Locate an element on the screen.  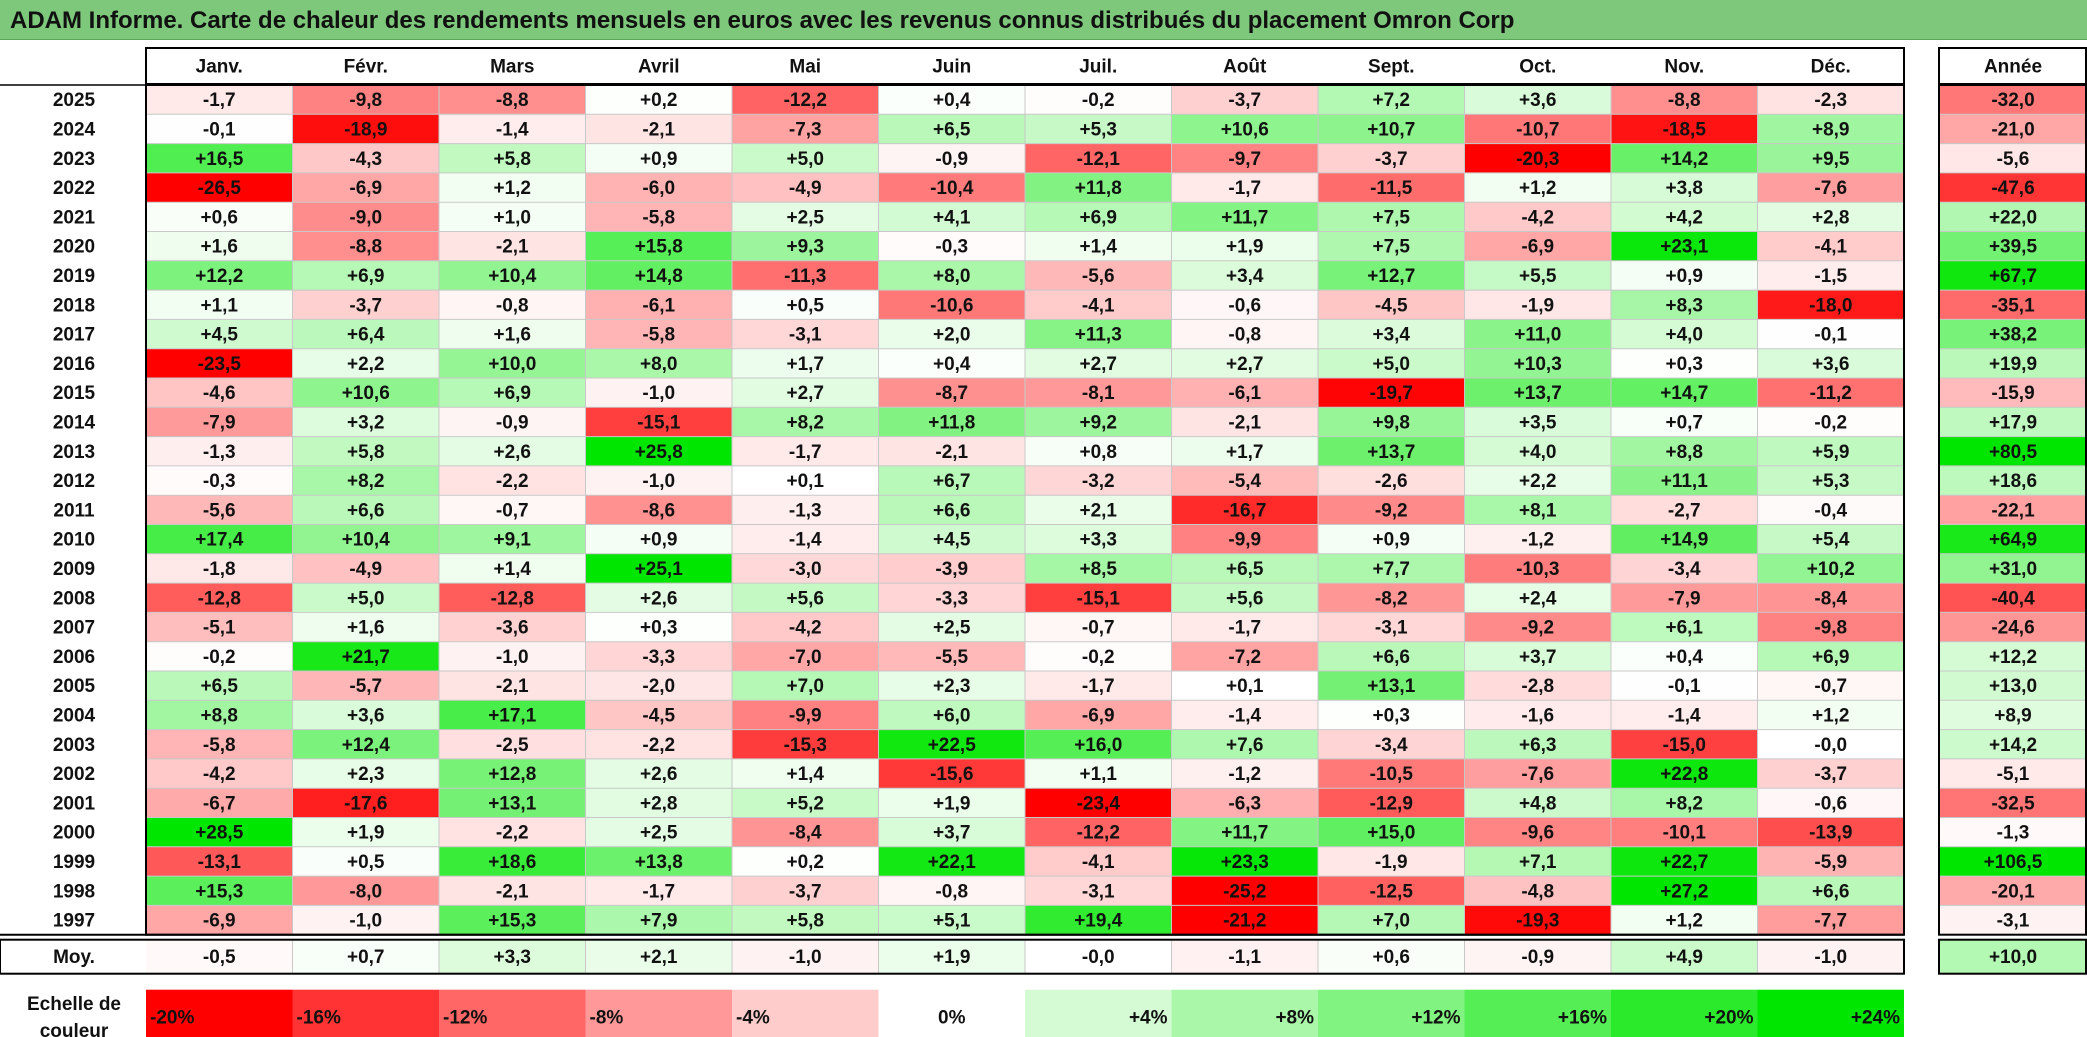
cell-value: +3,4 is located at coordinates (1391, 335).